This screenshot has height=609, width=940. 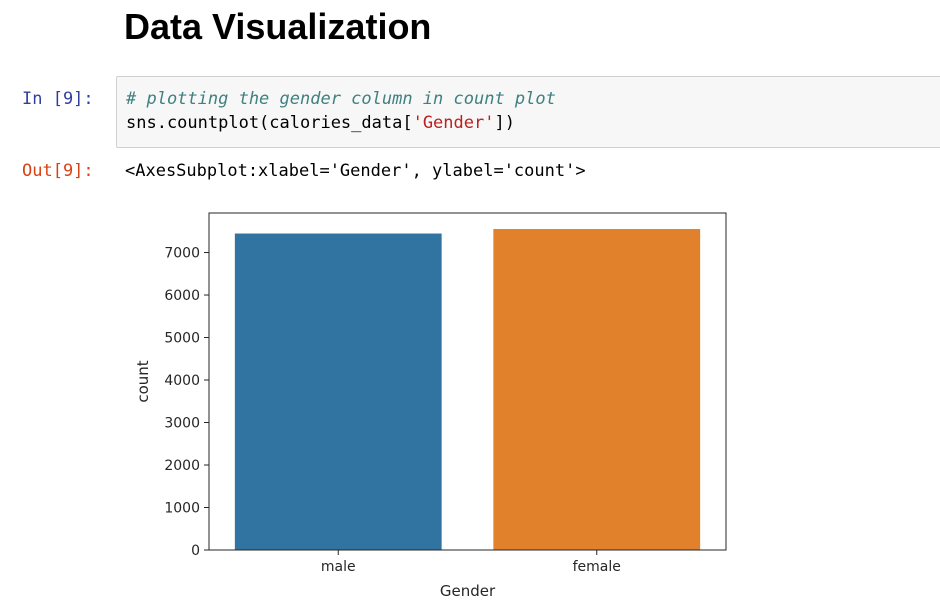 I want to click on input-prompt: In [9]:, so click(x=58, y=99).